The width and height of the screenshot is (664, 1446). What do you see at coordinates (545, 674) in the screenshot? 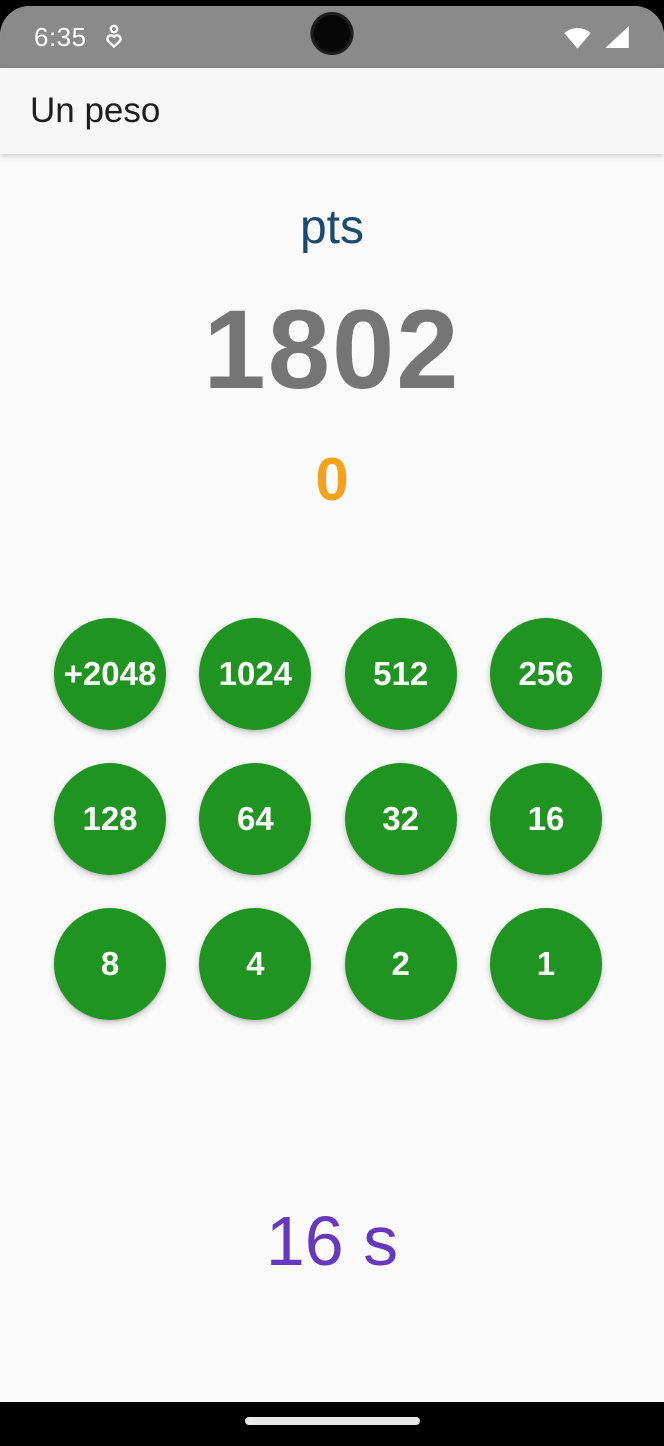
I see `button-256: 256` at bounding box center [545, 674].